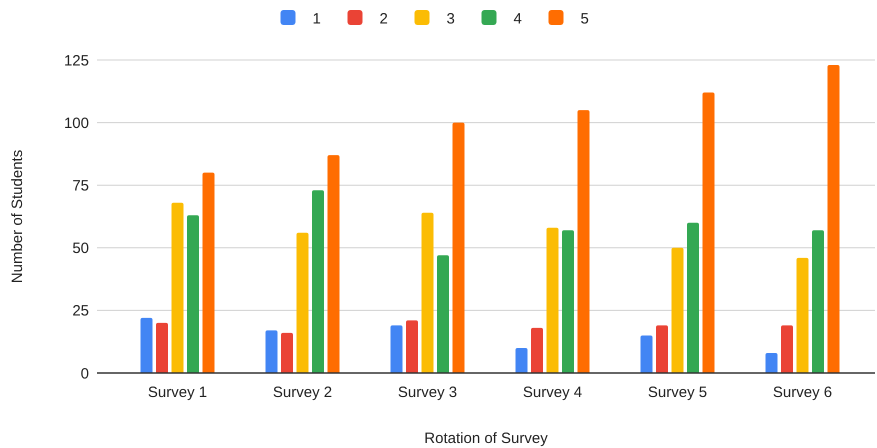 This screenshot has height=448, width=877. Describe the element at coordinates (584, 19) in the screenshot. I see `legend-label: 5` at that location.